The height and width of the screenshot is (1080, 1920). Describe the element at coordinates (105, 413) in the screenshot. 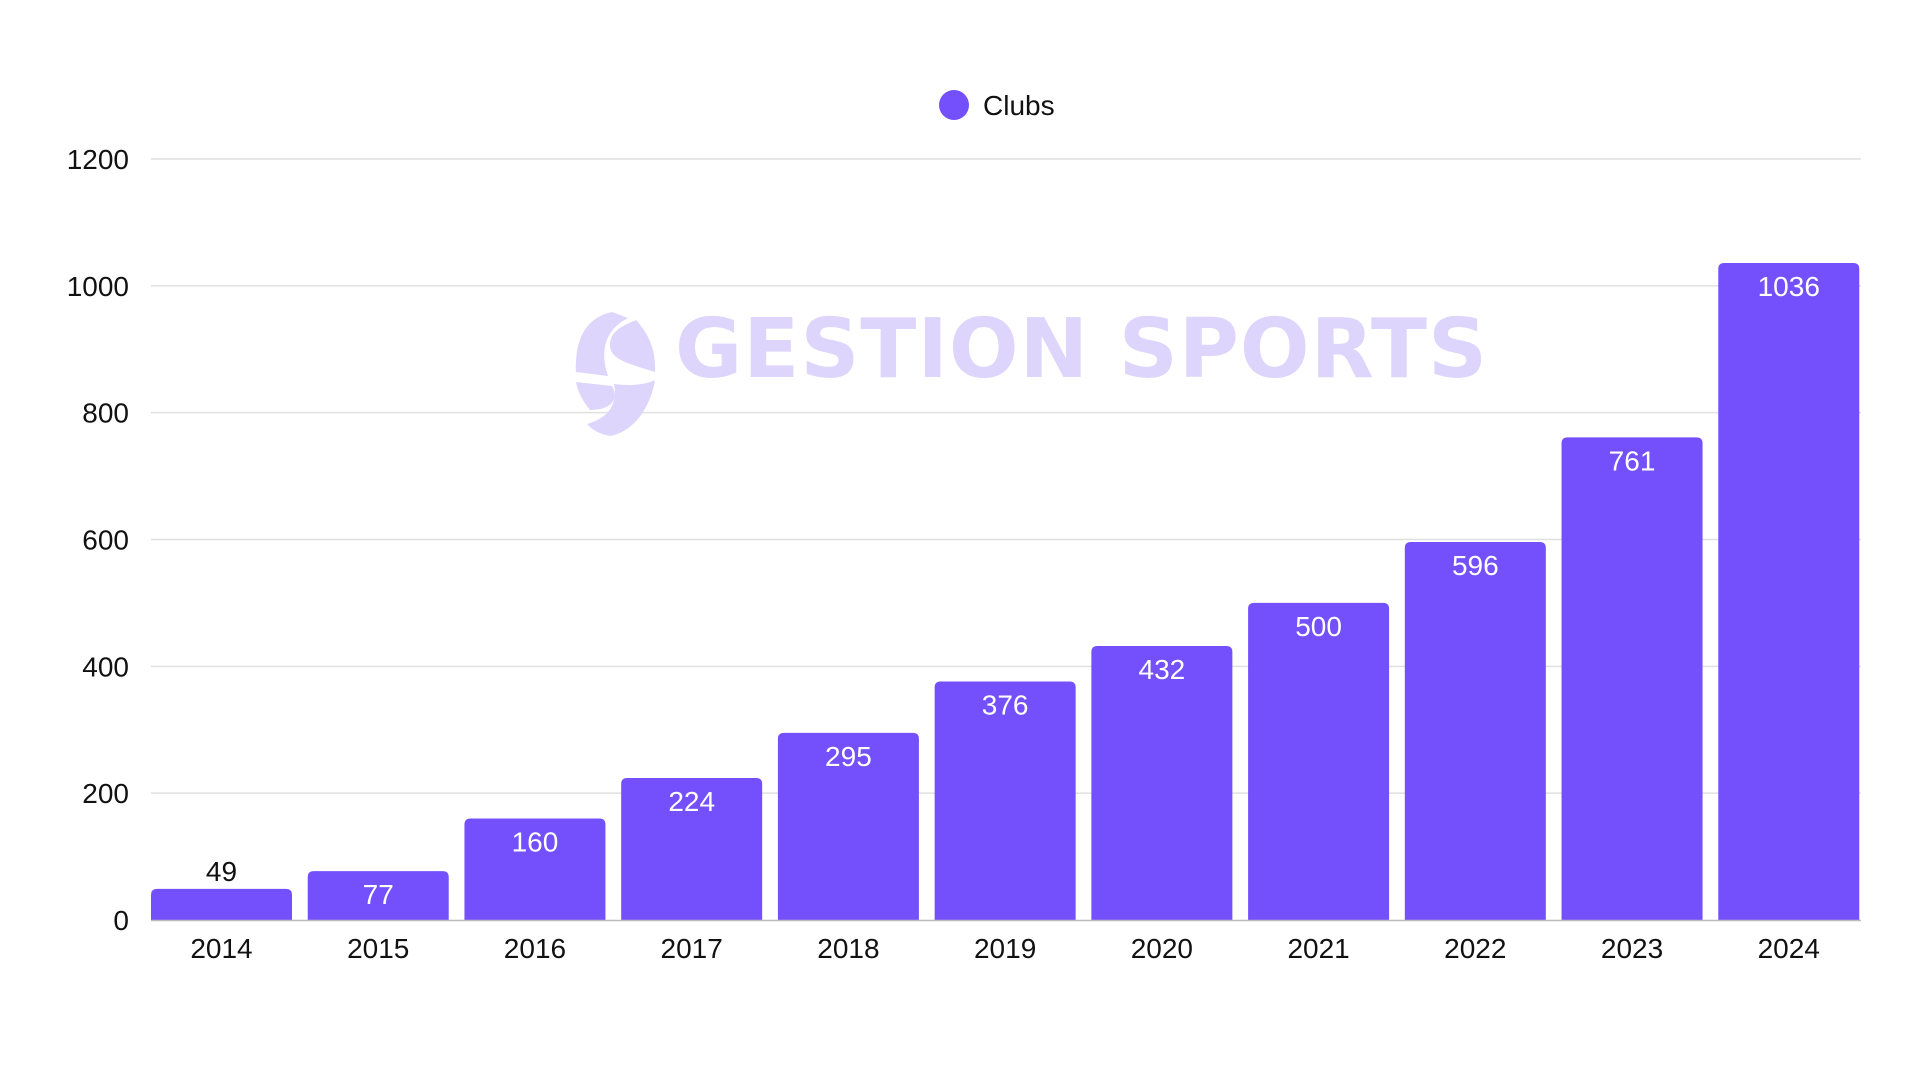

I see `y-tick-label: 800` at that location.